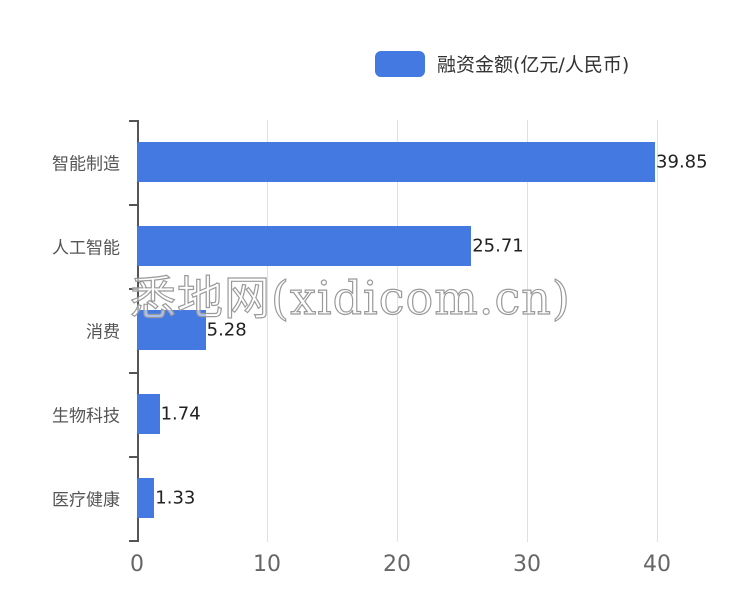  I want to click on category-label: 消费, so click(103, 332).